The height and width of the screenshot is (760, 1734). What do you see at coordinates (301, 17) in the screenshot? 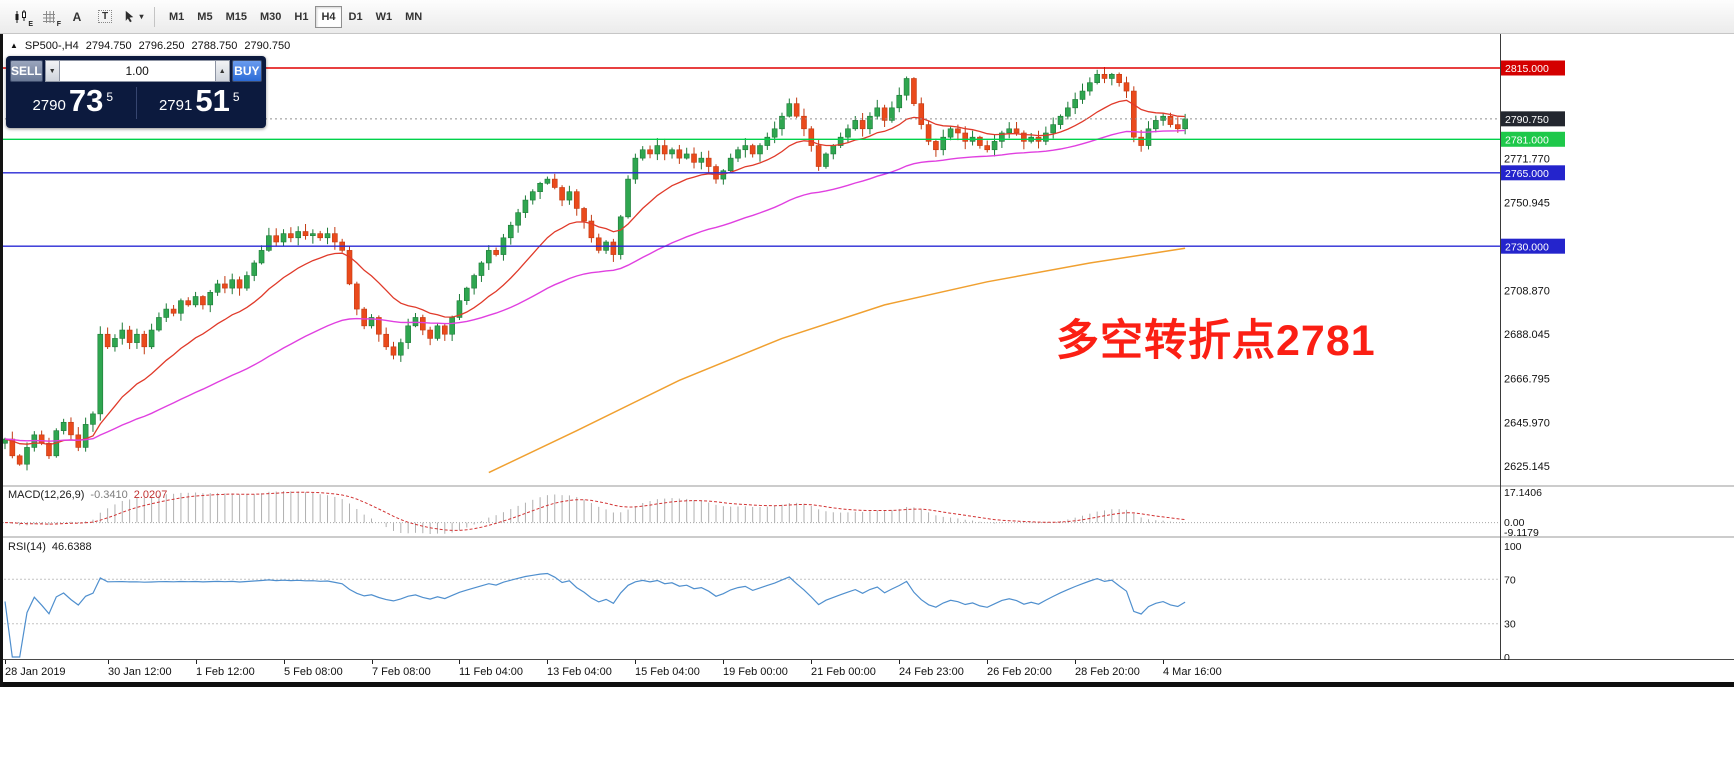
I see `timeframe-button-h1: H1` at bounding box center [301, 17].